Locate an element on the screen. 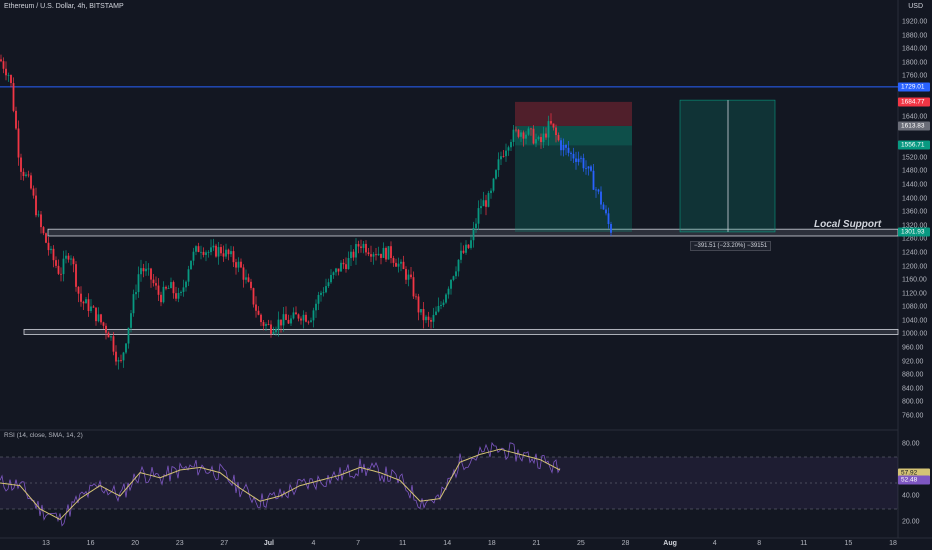 The image size is (932, 550). price-tag: 1729.01 is located at coordinates (914, 87).